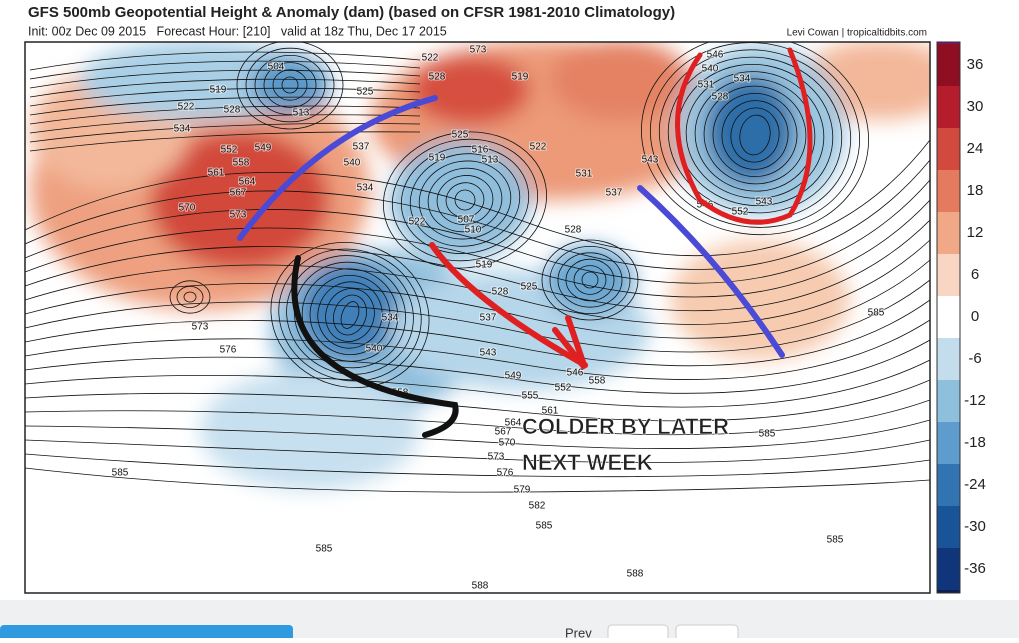 Image resolution: width=1019 pixels, height=643 pixels. Describe the element at coordinates (975, 106) in the screenshot. I see `colorbar-label: 30` at that location.